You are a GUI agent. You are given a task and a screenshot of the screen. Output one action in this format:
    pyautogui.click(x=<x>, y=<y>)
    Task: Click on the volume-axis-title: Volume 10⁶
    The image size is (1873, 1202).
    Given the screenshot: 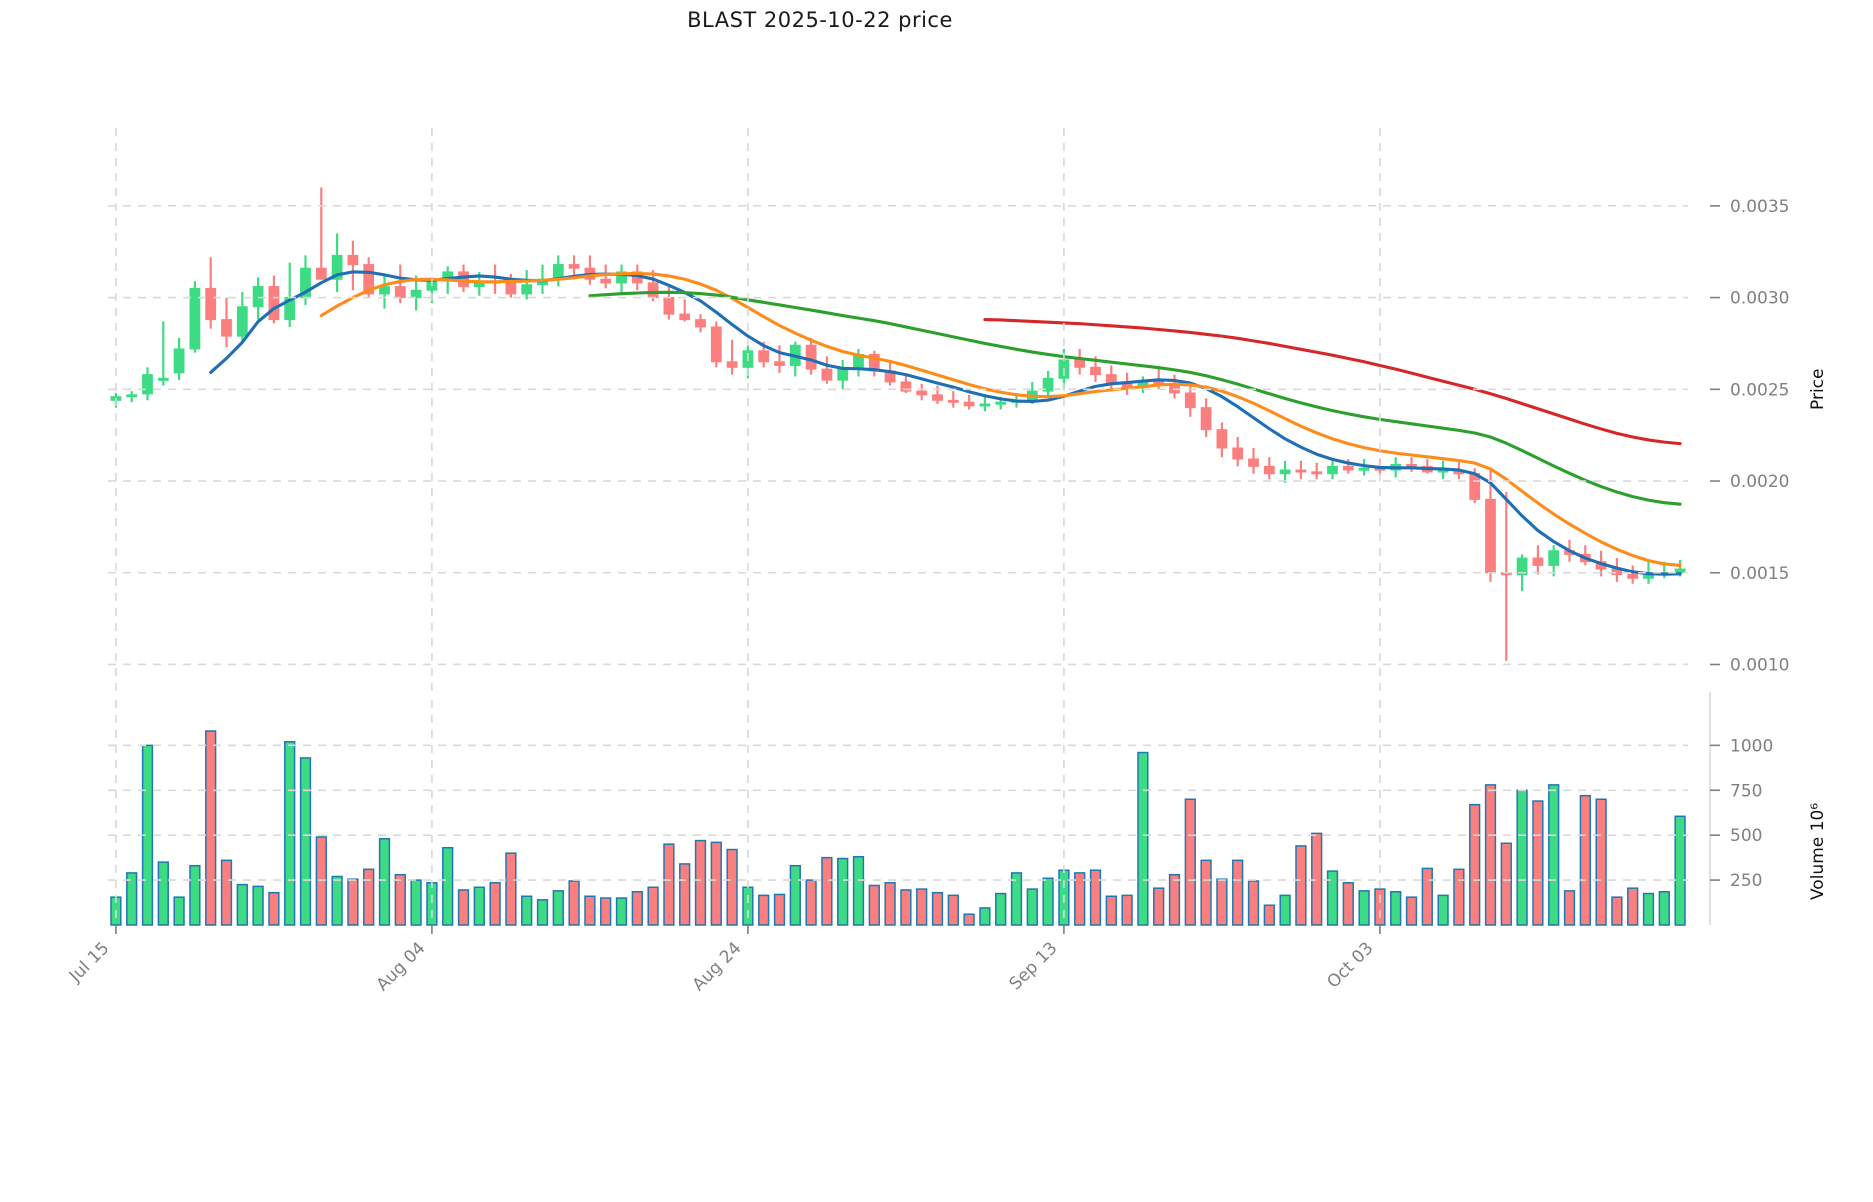 What is the action you would take?
    pyautogui.click(x=1818, y=851)
    